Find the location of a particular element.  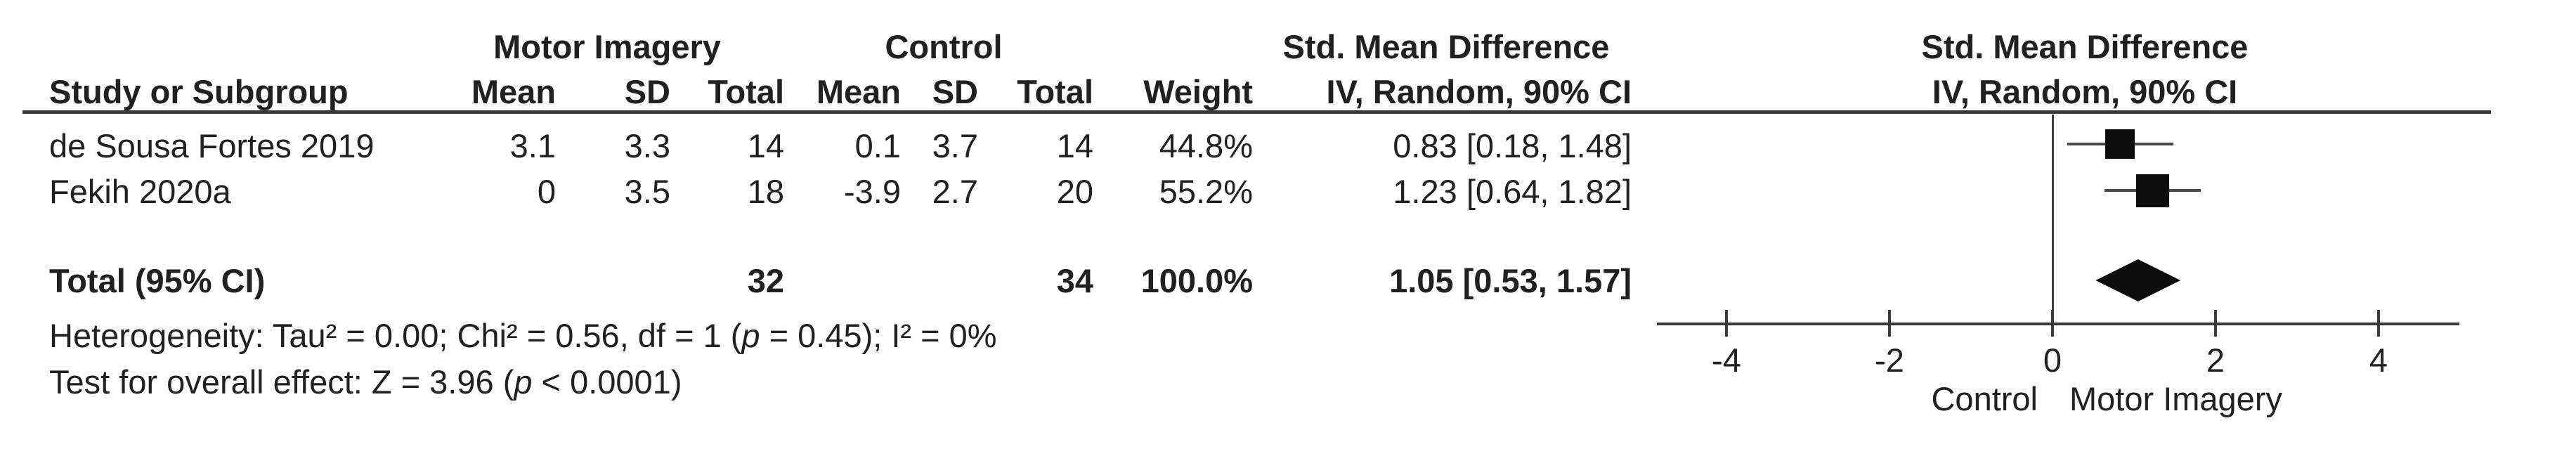

col-header-mi-sd: SD is located at coordinates (647, 92).